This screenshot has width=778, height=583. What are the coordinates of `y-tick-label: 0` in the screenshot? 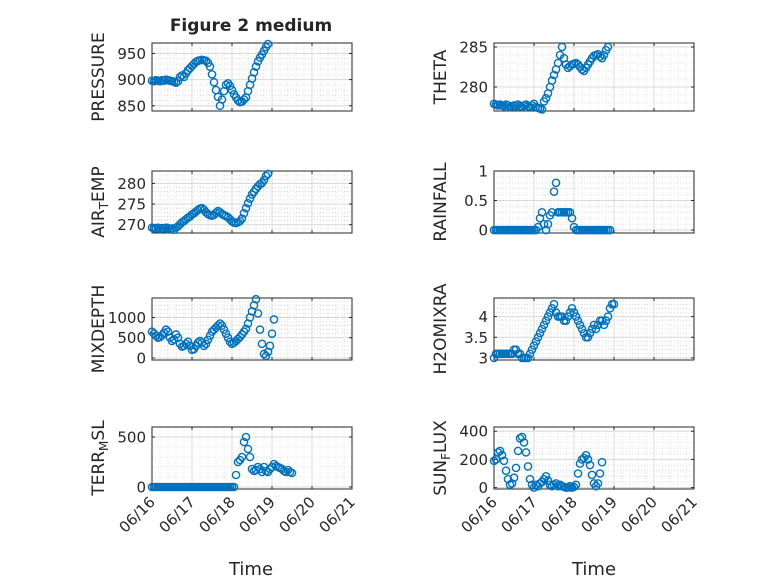 It's located at (141, 358).